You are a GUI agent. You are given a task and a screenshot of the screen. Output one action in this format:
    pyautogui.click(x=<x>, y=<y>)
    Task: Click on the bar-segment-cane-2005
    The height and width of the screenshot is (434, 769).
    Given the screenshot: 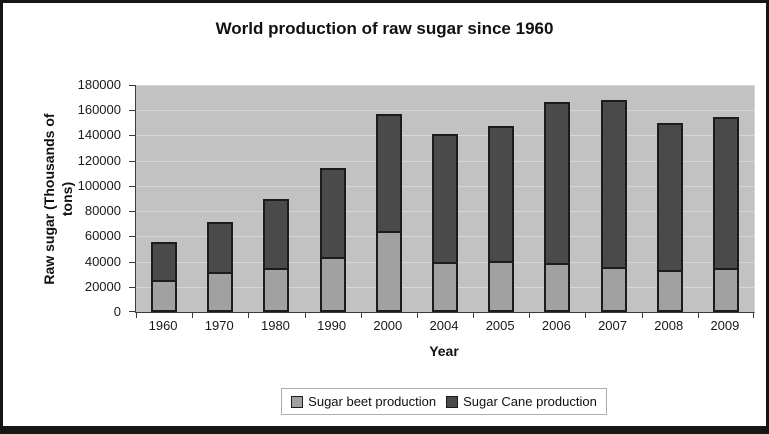 What is the action you would take?
    pyautogui.click(x=501, y=194)
    